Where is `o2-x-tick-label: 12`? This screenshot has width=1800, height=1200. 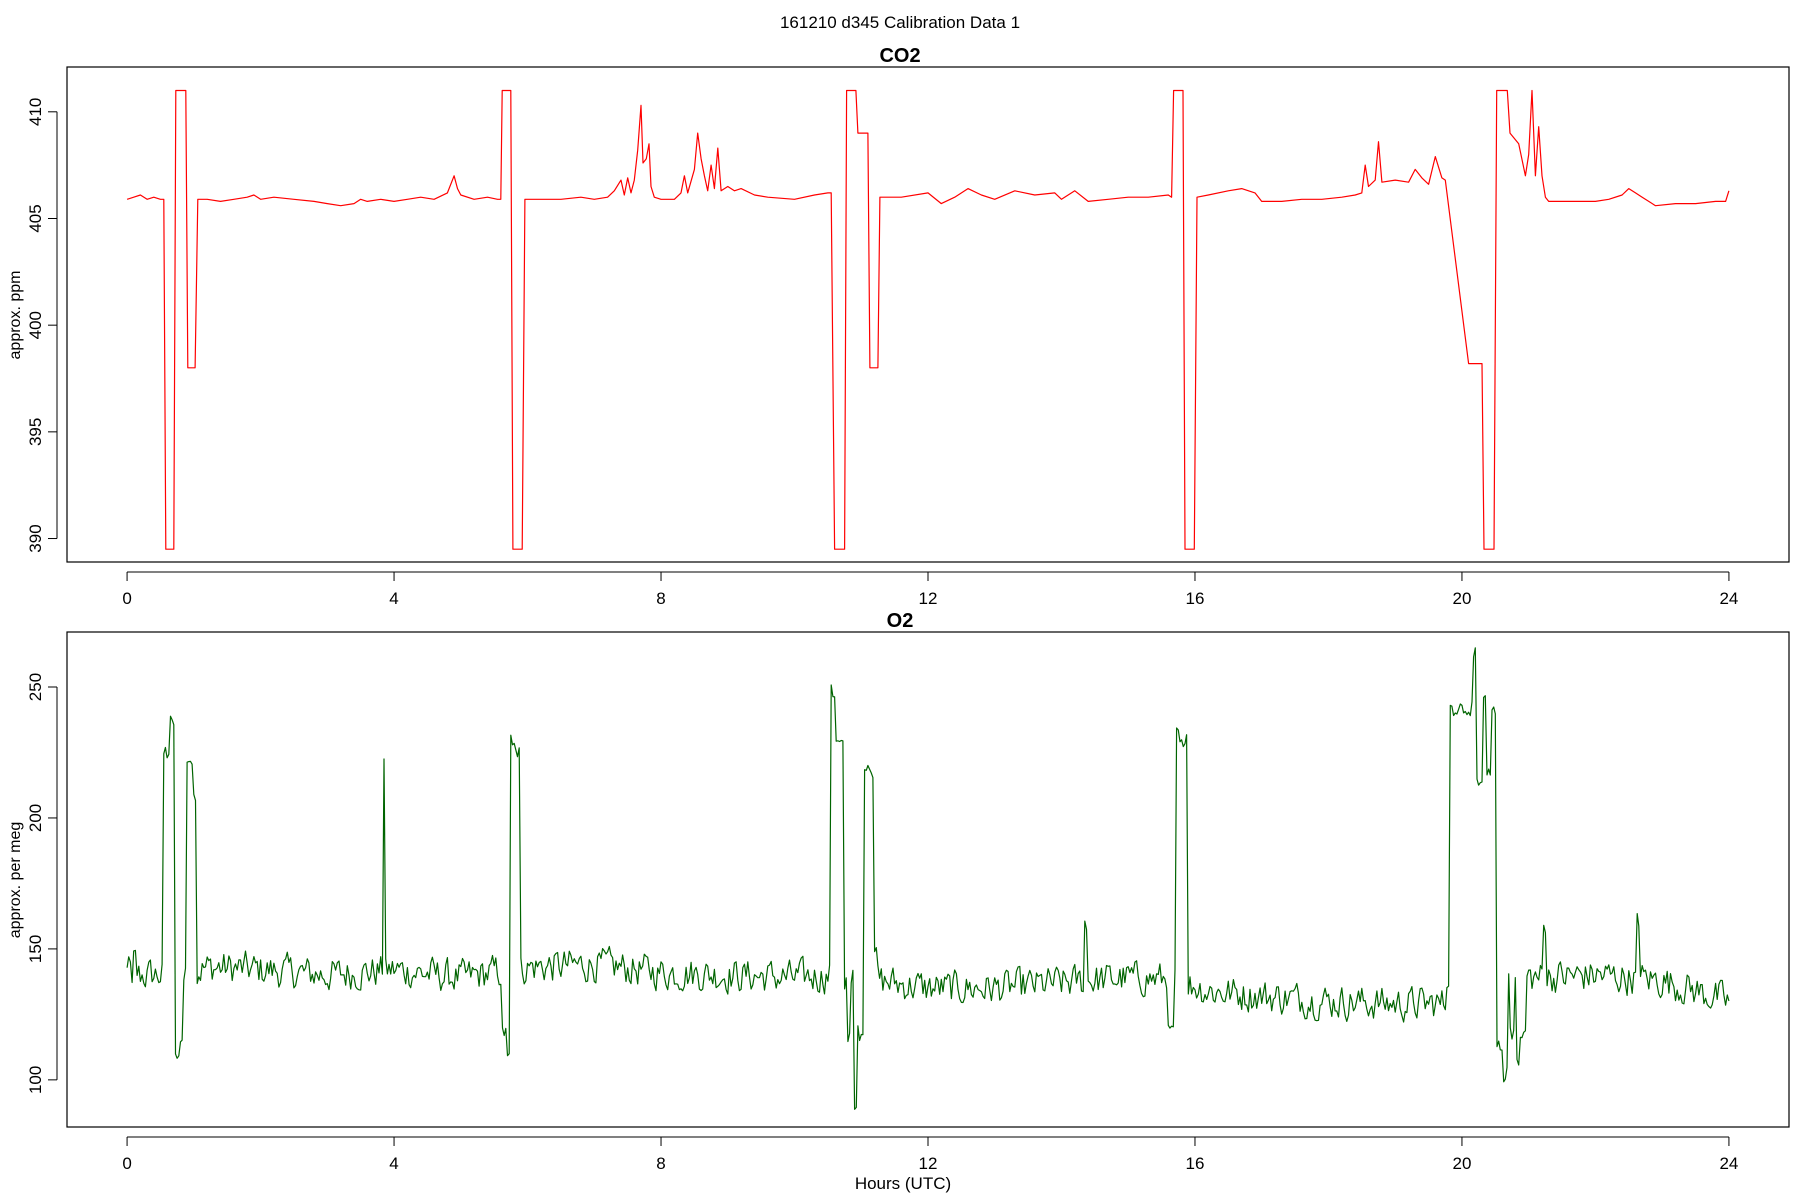
o2-x-tick-label: 12 is located at coordinates (928, 1163).